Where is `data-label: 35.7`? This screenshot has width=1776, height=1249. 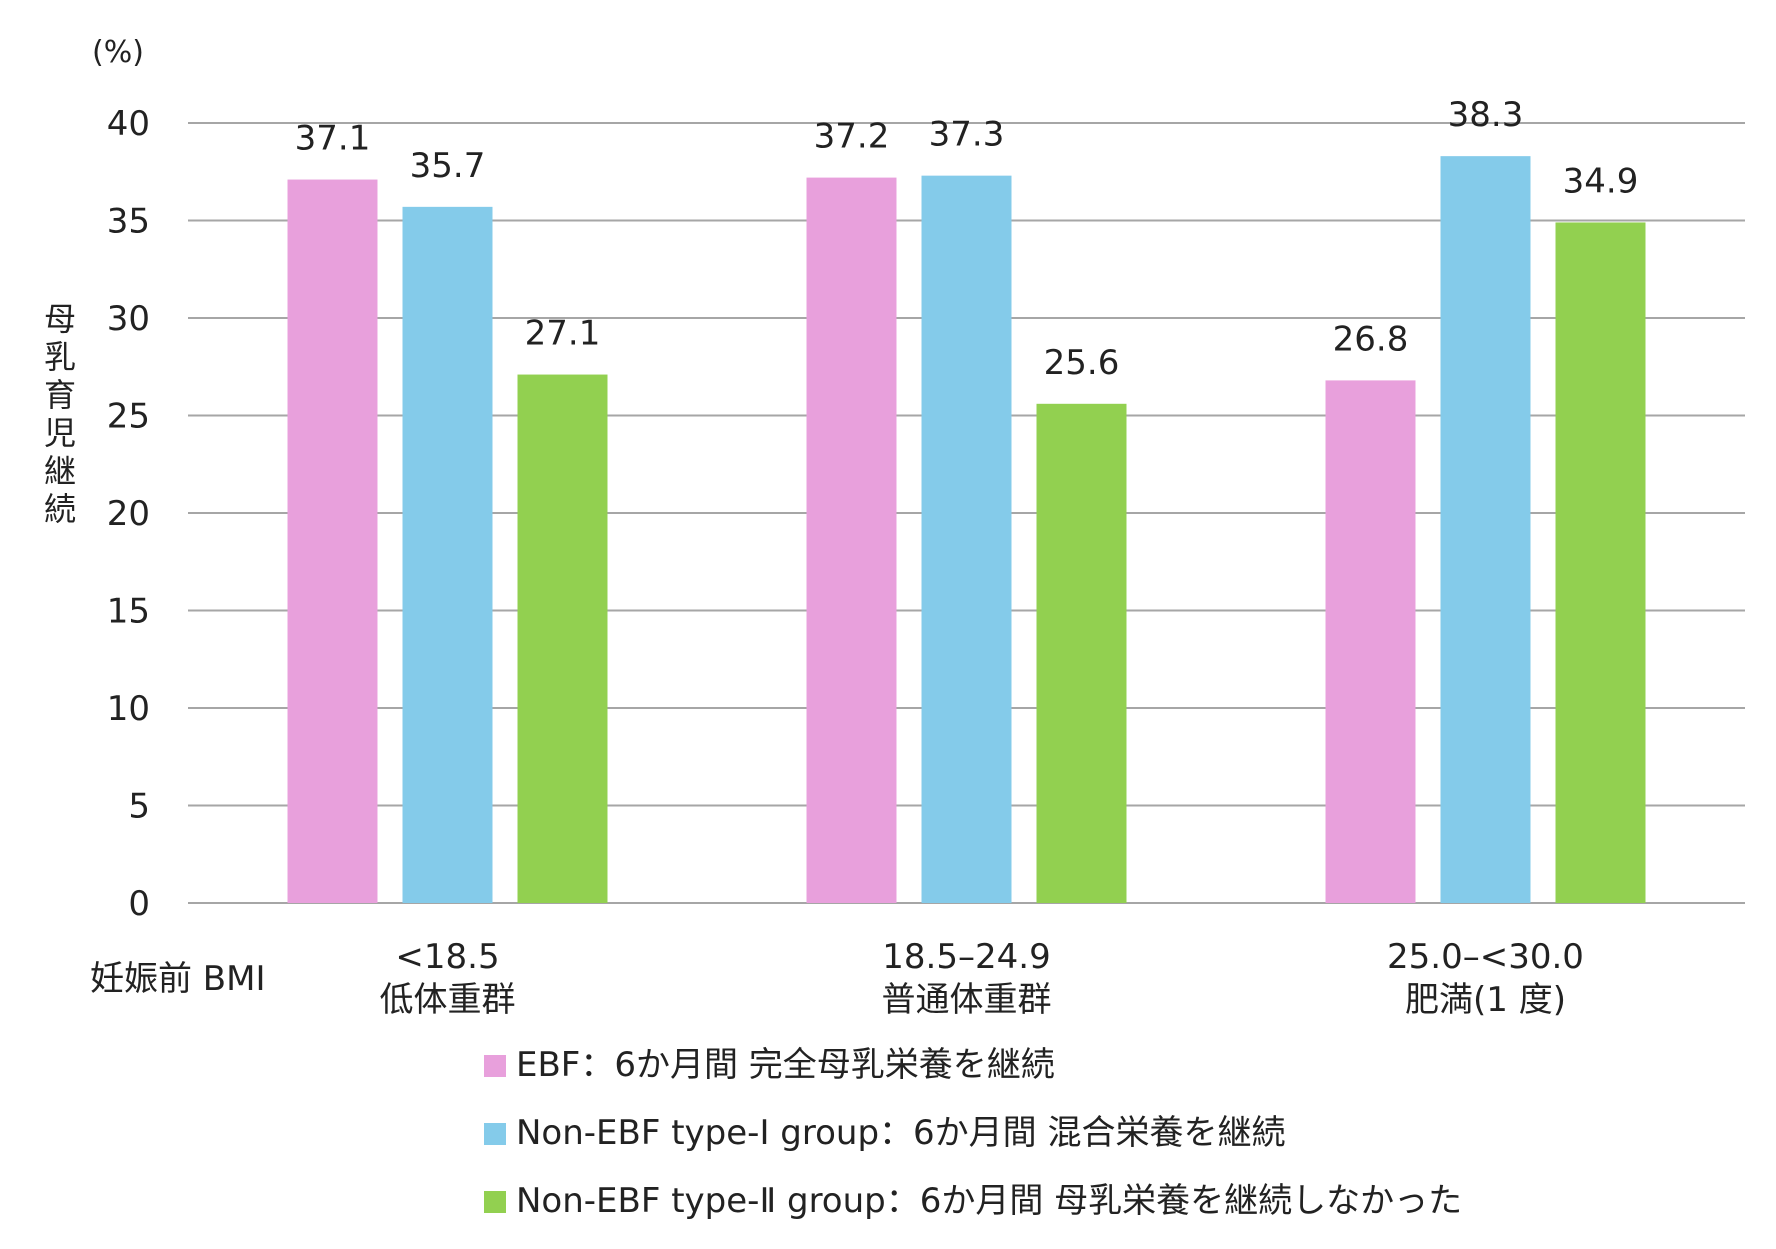
data-label: 35.7 is located at coordinates (448, 166).